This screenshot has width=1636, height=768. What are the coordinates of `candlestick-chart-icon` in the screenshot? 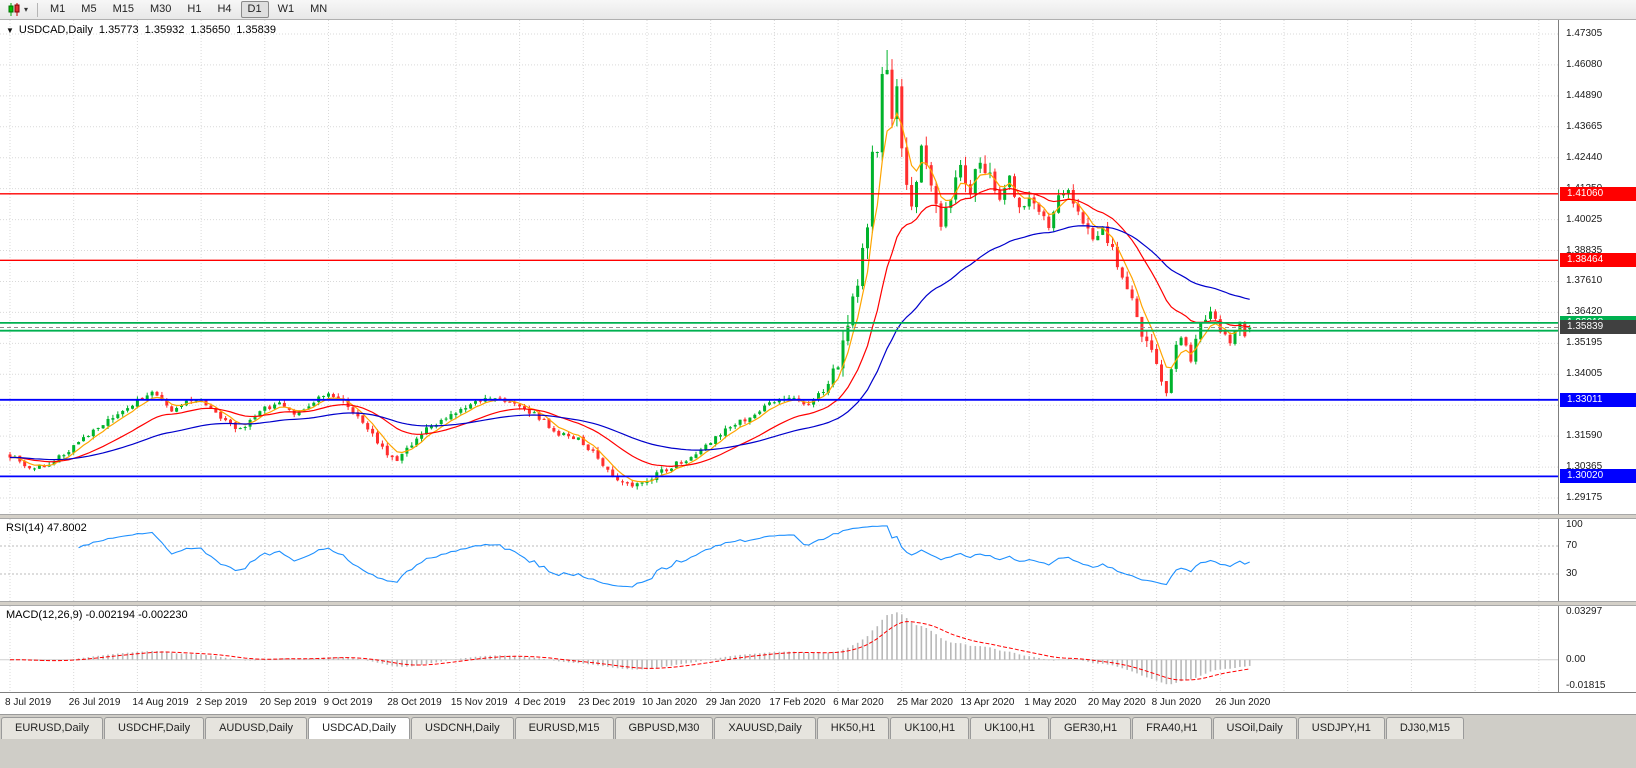 It's located at (14, 9).